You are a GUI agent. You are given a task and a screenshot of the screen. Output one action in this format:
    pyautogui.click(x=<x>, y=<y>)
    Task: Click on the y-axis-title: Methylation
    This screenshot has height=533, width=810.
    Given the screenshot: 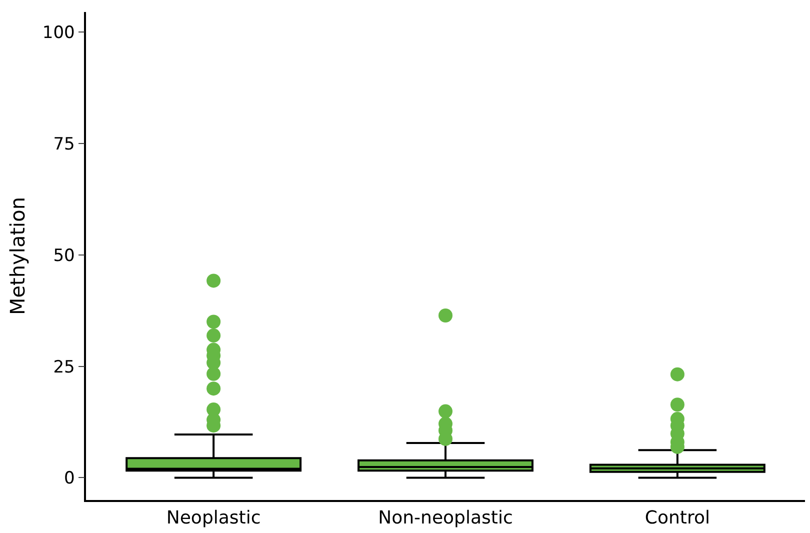 What is the action you would take?
    pyautogui.click(x=17, y=256)
    